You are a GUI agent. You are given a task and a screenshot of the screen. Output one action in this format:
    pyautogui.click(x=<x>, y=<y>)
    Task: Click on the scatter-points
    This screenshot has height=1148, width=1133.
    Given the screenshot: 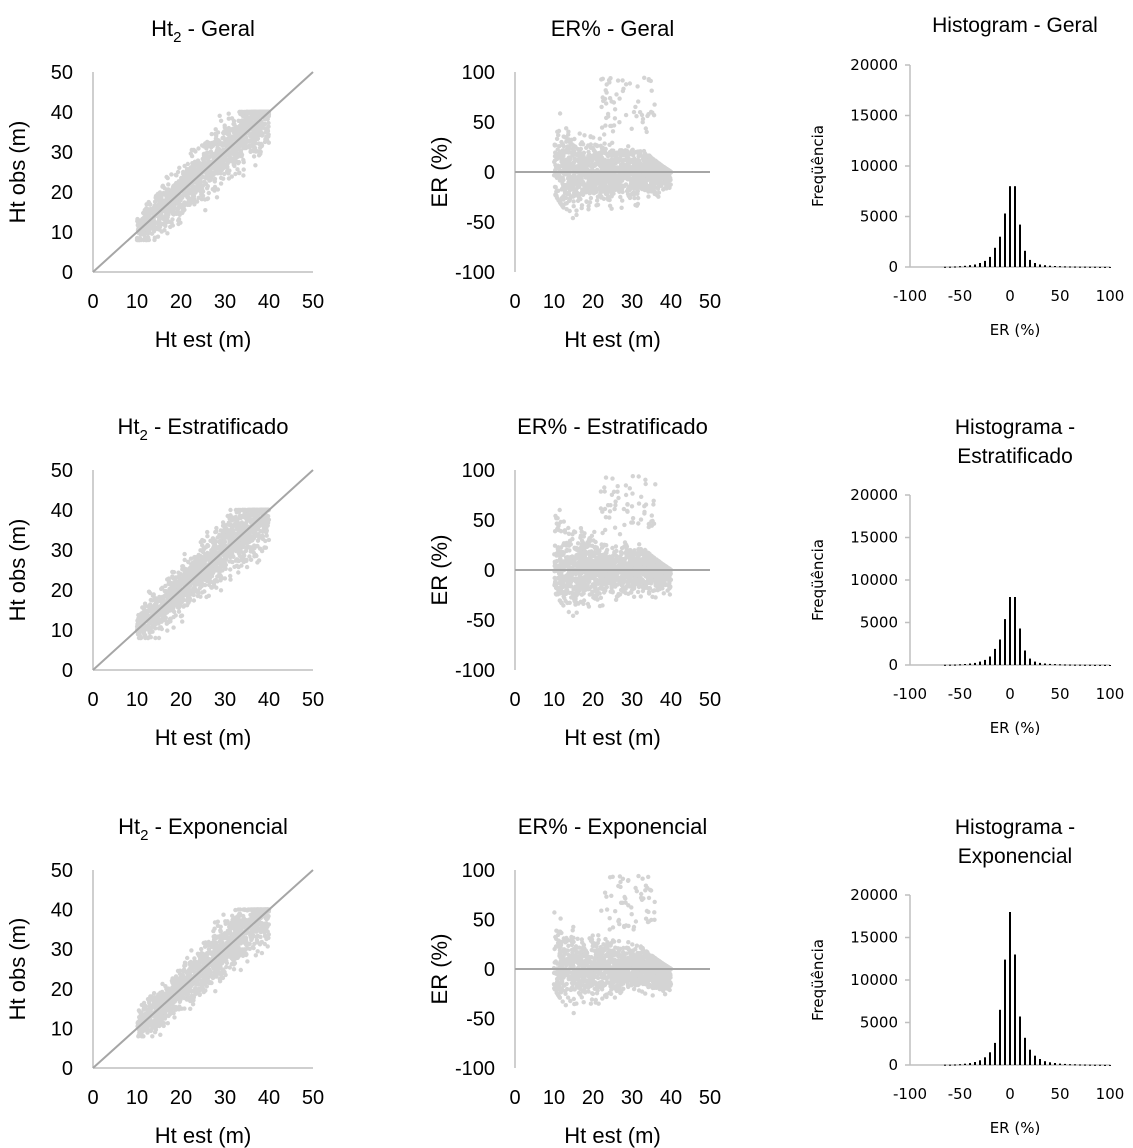 What is the action you would take?
    pyautogui.click(x=613, y=546)
    